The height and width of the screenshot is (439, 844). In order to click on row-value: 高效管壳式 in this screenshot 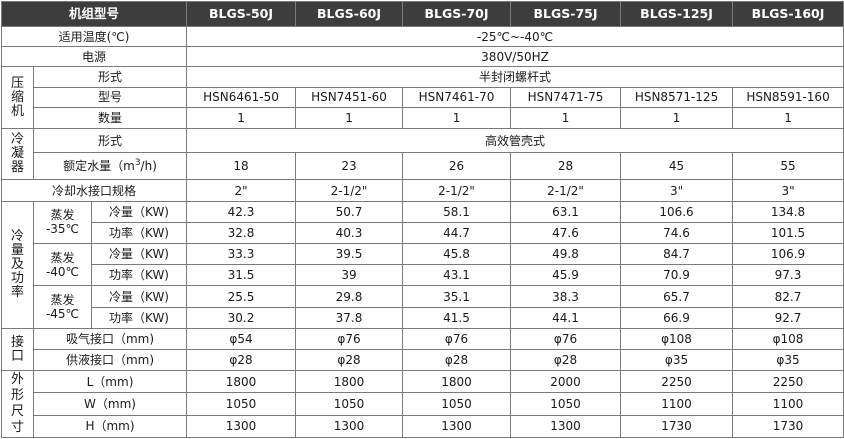, I will do `click(515, 140)`.